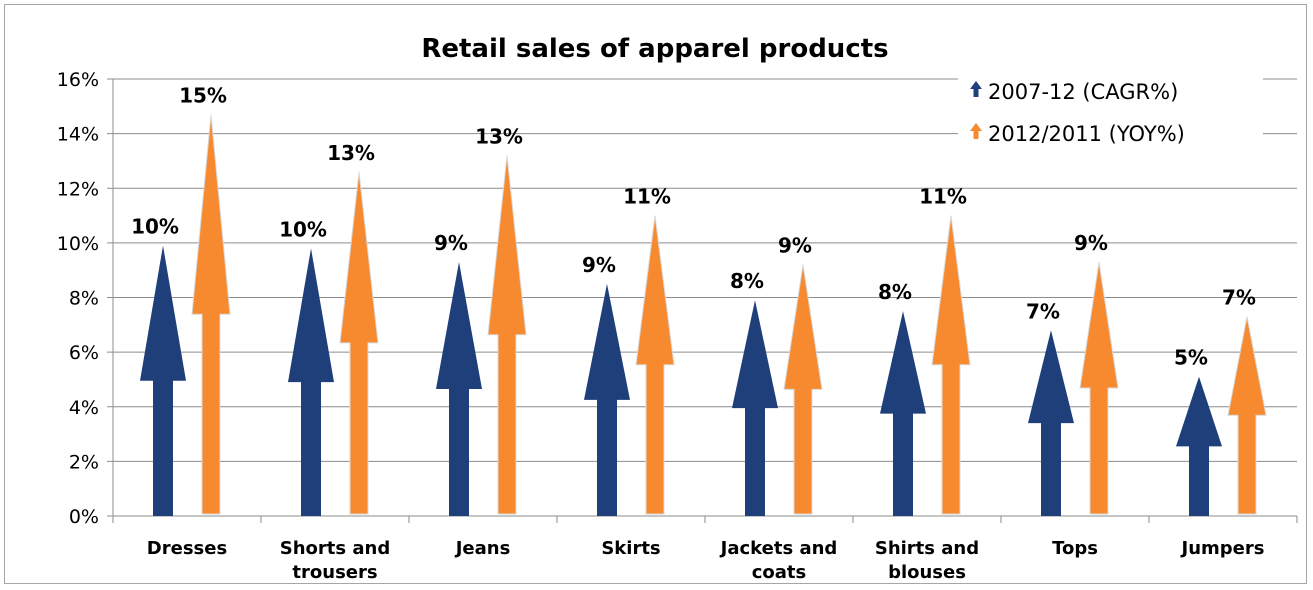 This screenshot has height=590, width=1313. Describe the element at coordinates (84, 517) in the screenshot. I see `y-tick-label: 0%` at that location.